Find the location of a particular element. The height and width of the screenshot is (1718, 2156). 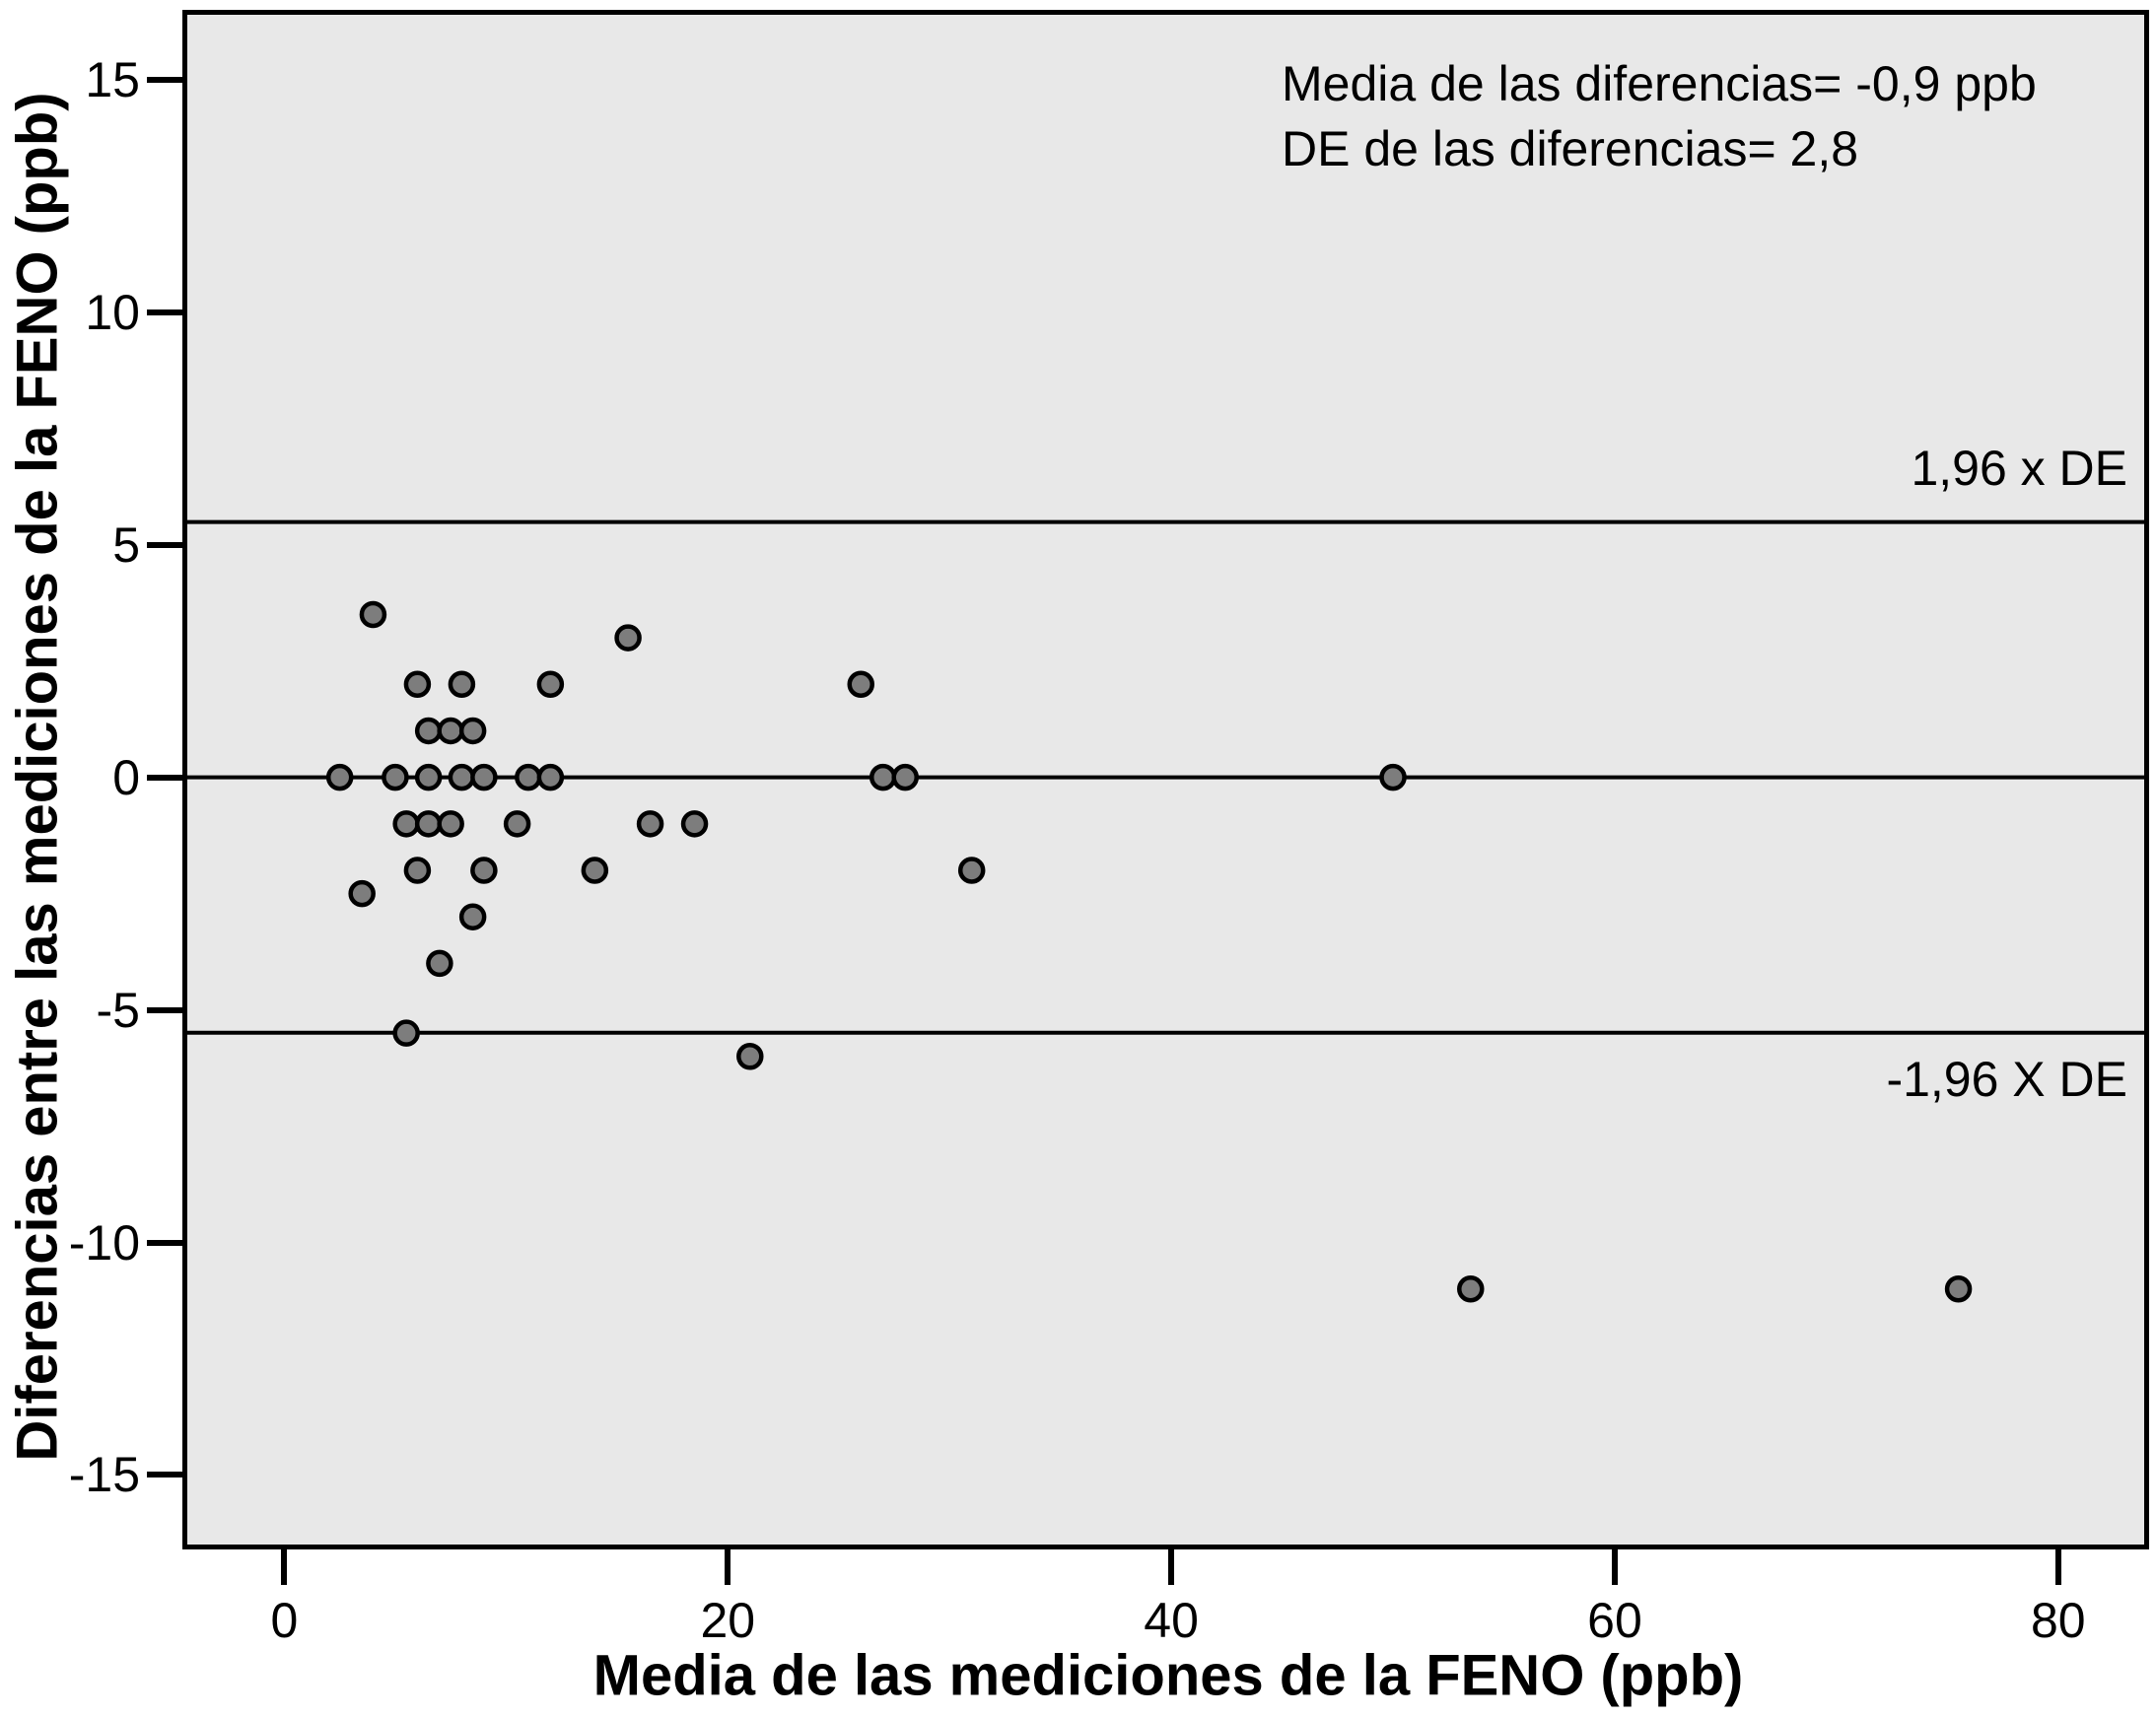

y-tick-label: -15 is located at coordinates (104, 1475).